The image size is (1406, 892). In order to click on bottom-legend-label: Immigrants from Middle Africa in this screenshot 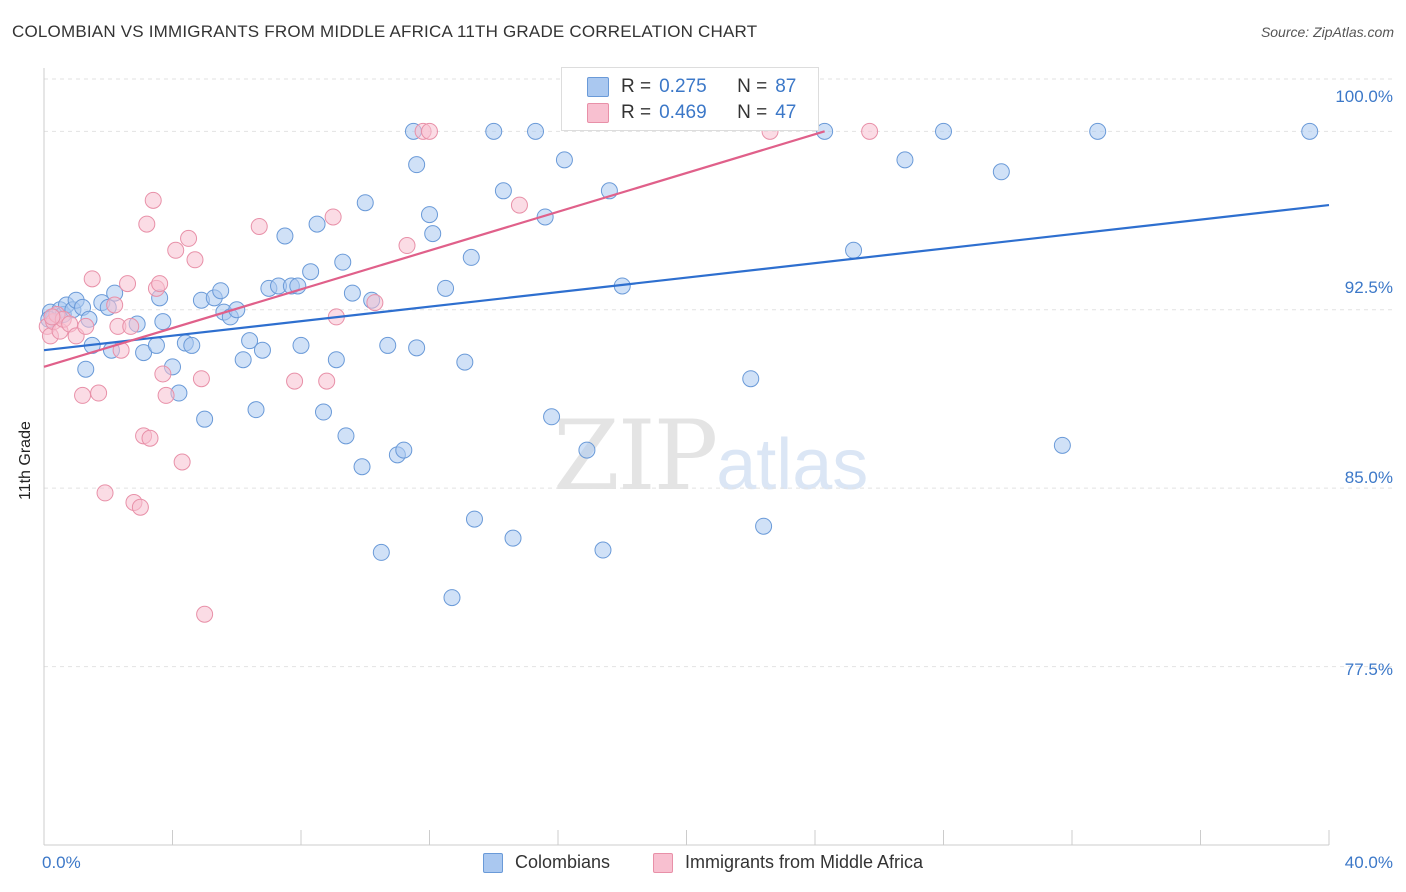, I will do `click(804, 862)`.